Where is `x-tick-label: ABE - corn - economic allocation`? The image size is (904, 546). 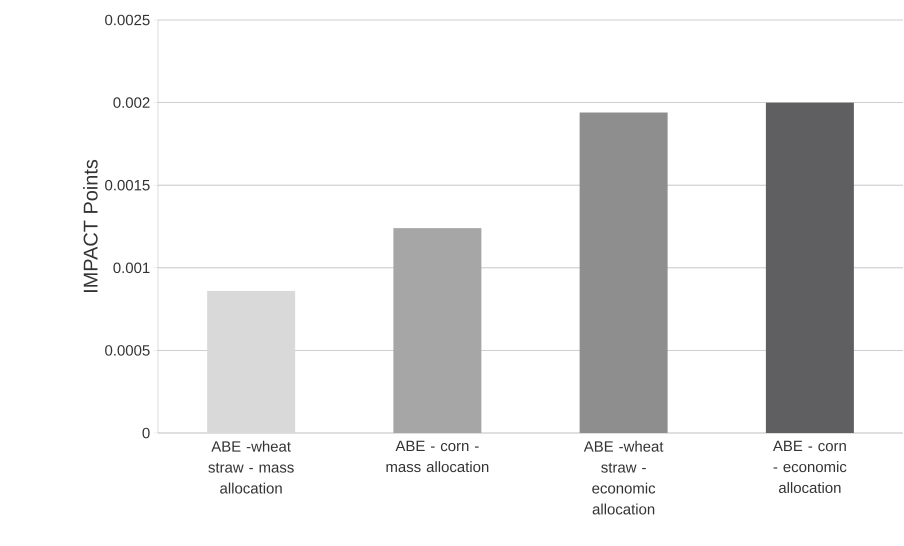 x-tick-label: ABE - corn - economic allocation is located at coordinates (809, 467).